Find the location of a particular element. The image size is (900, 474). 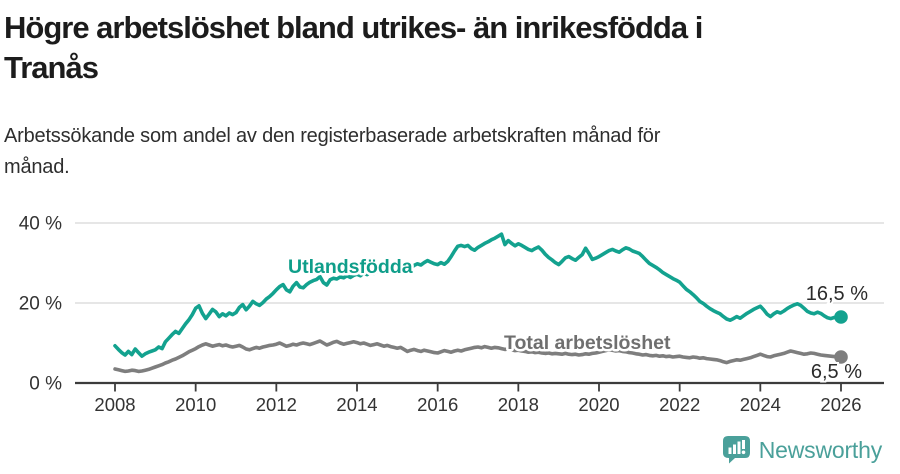

series-label: Total arbetslöshet is located at coordinates (587, 343).